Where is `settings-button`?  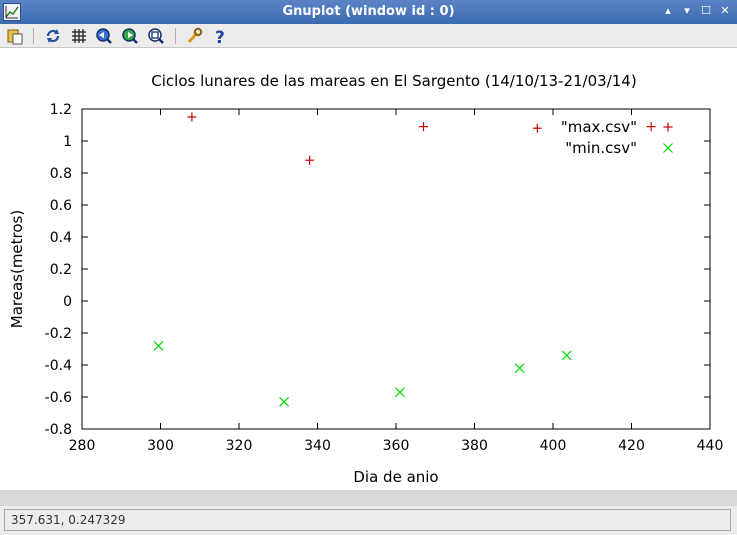
settings-button is located at coordinates (194, 36).